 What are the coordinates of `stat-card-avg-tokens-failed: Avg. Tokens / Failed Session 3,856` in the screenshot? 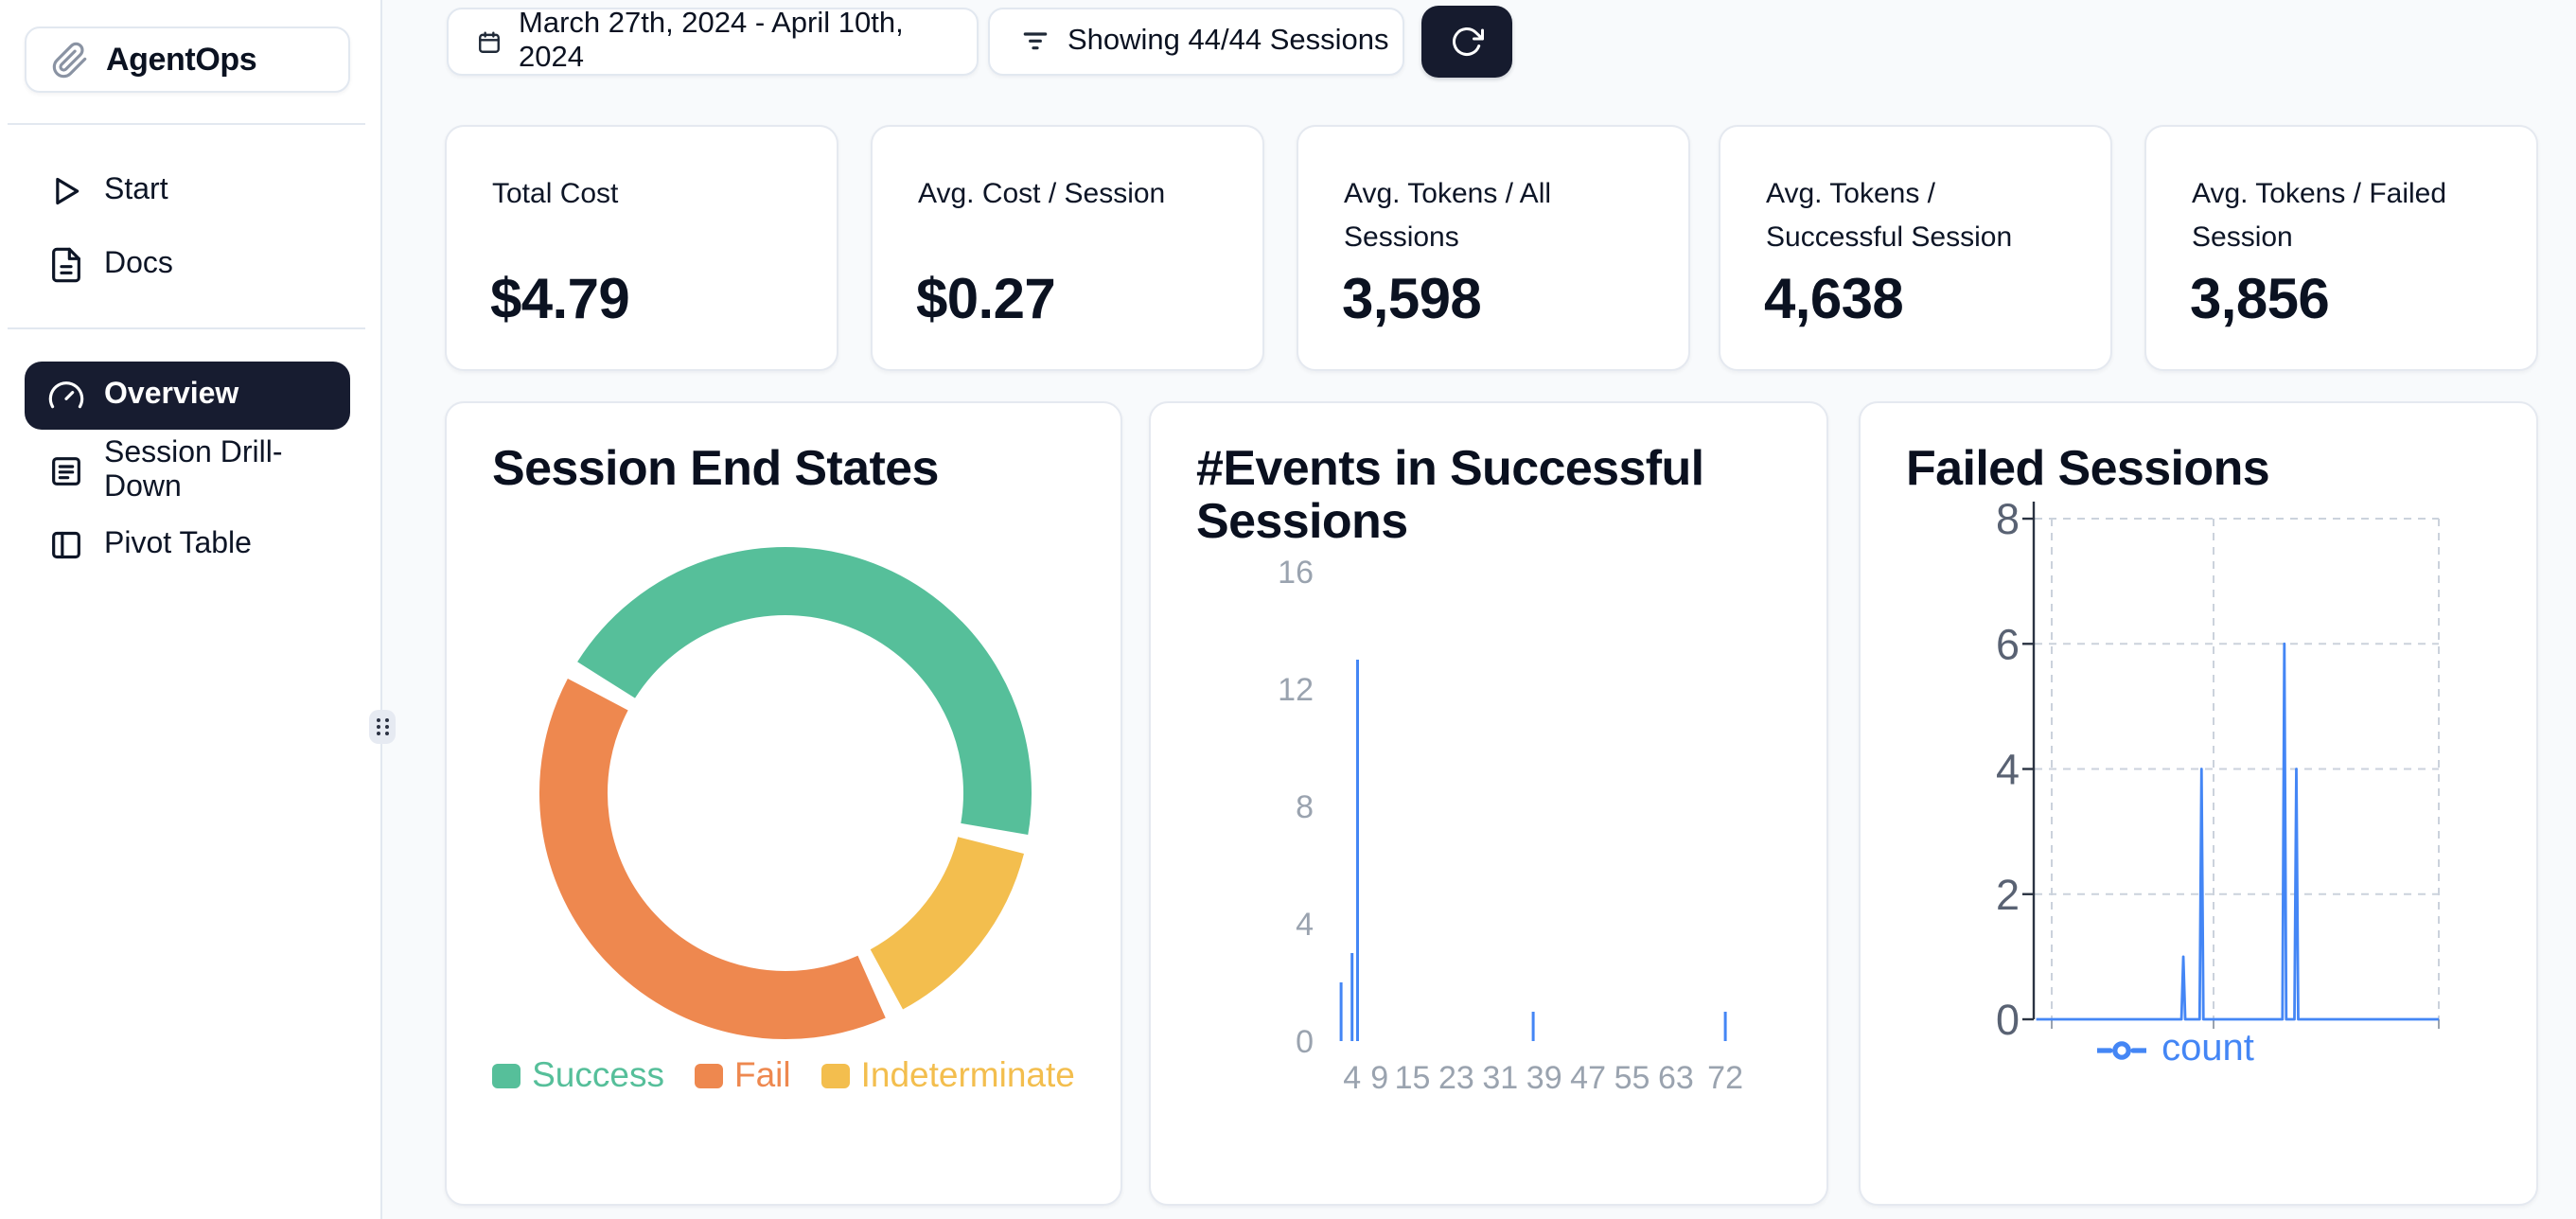 It's located at (2341, 248).